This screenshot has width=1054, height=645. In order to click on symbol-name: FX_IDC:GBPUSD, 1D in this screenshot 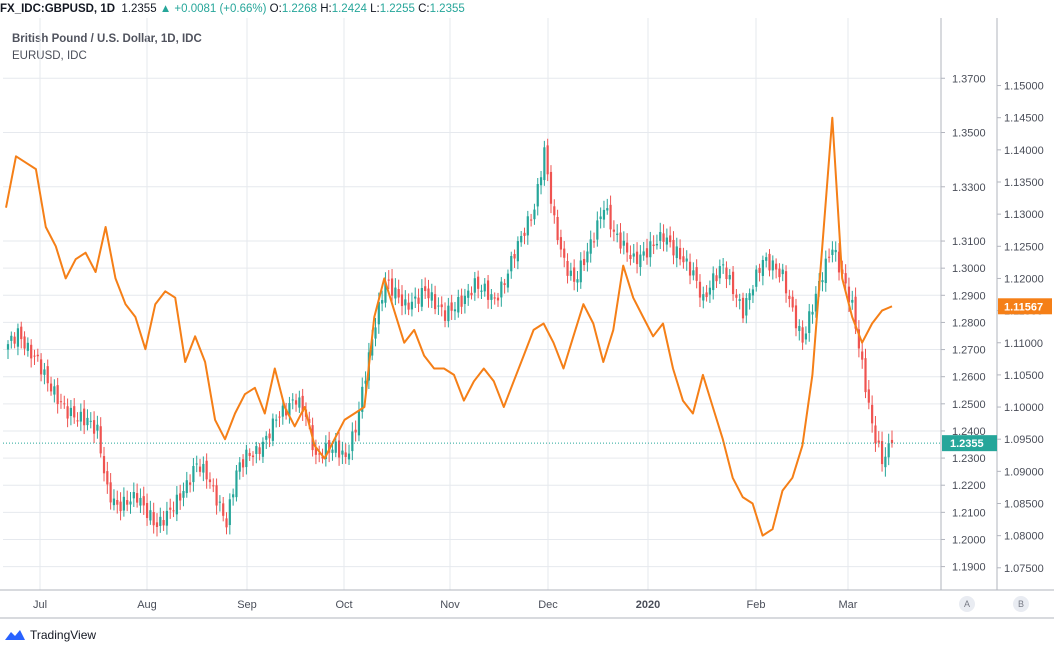, I will do `click(58, 9)`.